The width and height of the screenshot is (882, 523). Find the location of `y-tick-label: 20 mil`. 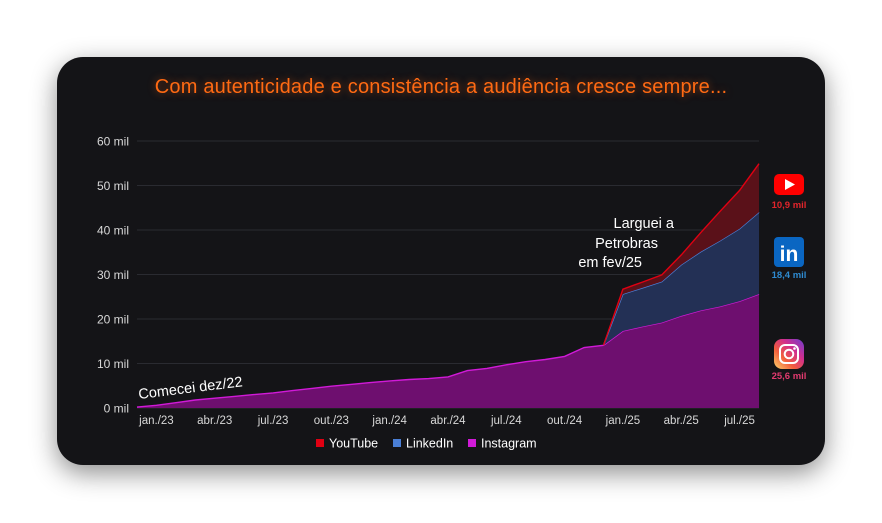

y-tick-label: 20 mil is located at coordinates (113, 320).